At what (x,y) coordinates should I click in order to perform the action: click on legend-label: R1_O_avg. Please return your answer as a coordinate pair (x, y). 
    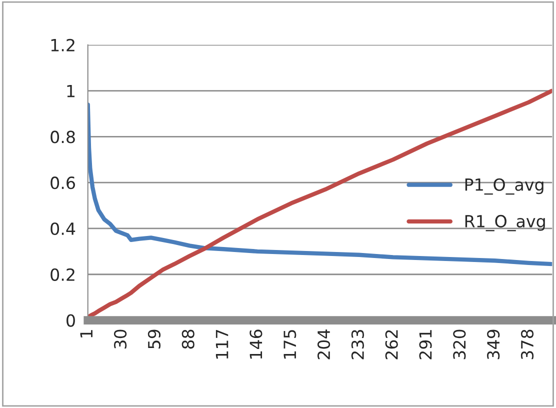
    Looking at the image, I should click on (505, 223).